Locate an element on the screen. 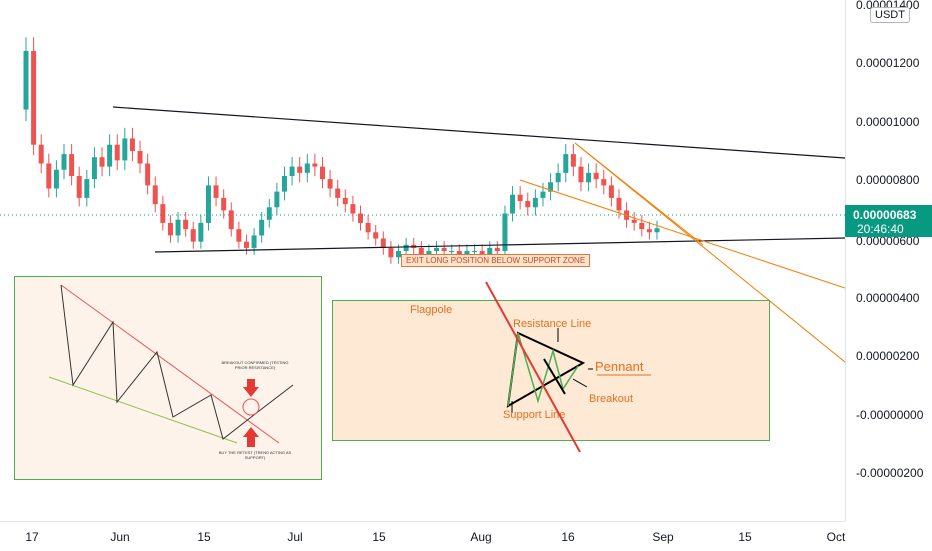 This screenshot has width=932, height=551. exit-note: EXIT LONG POSITION BELOW SUPPORT ZONE is located at coordinates (496, 260).